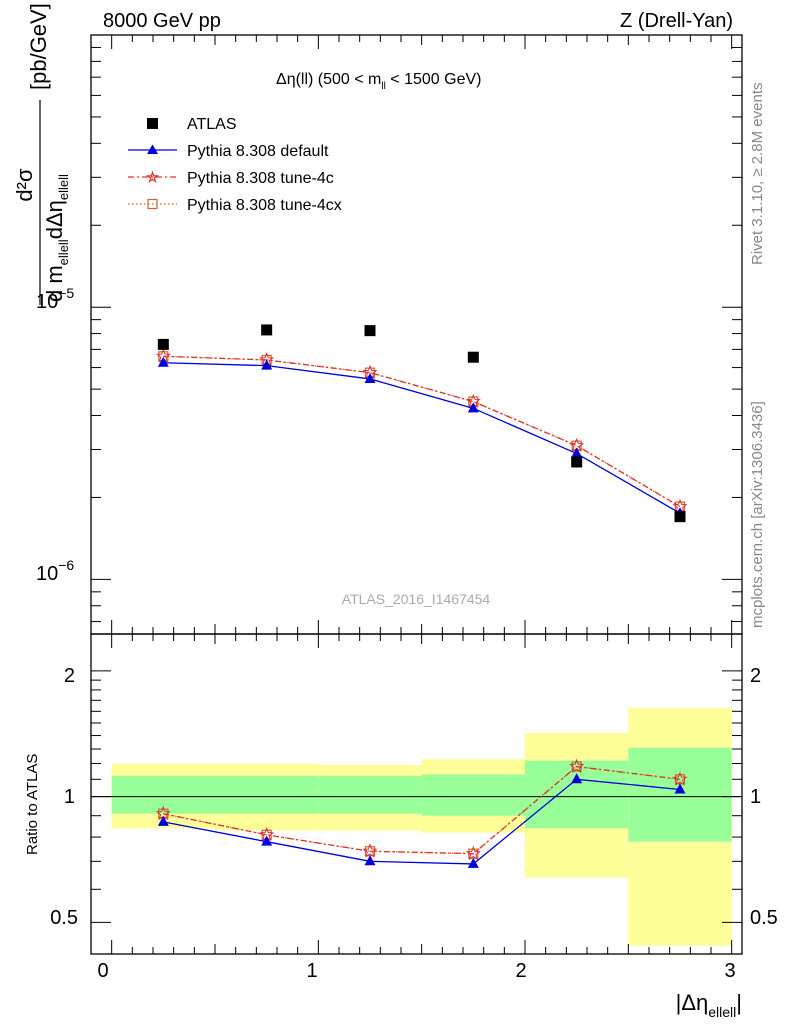 Image resolution: width=786 pixels, height=1024 pixels. I want to click on header-right: Z (Drell-Yan), so click(676, 21).